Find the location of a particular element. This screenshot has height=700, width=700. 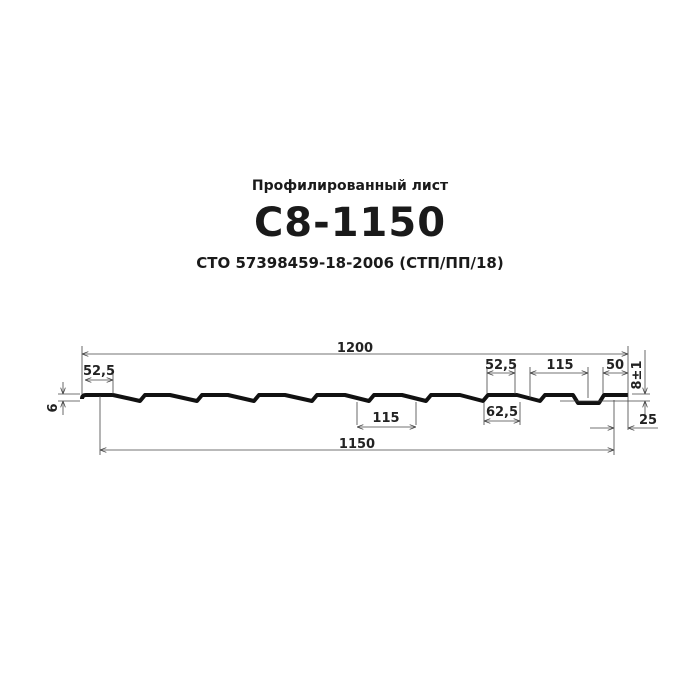

dim-useful-width: 1150 is located at coordinates (357, 444).